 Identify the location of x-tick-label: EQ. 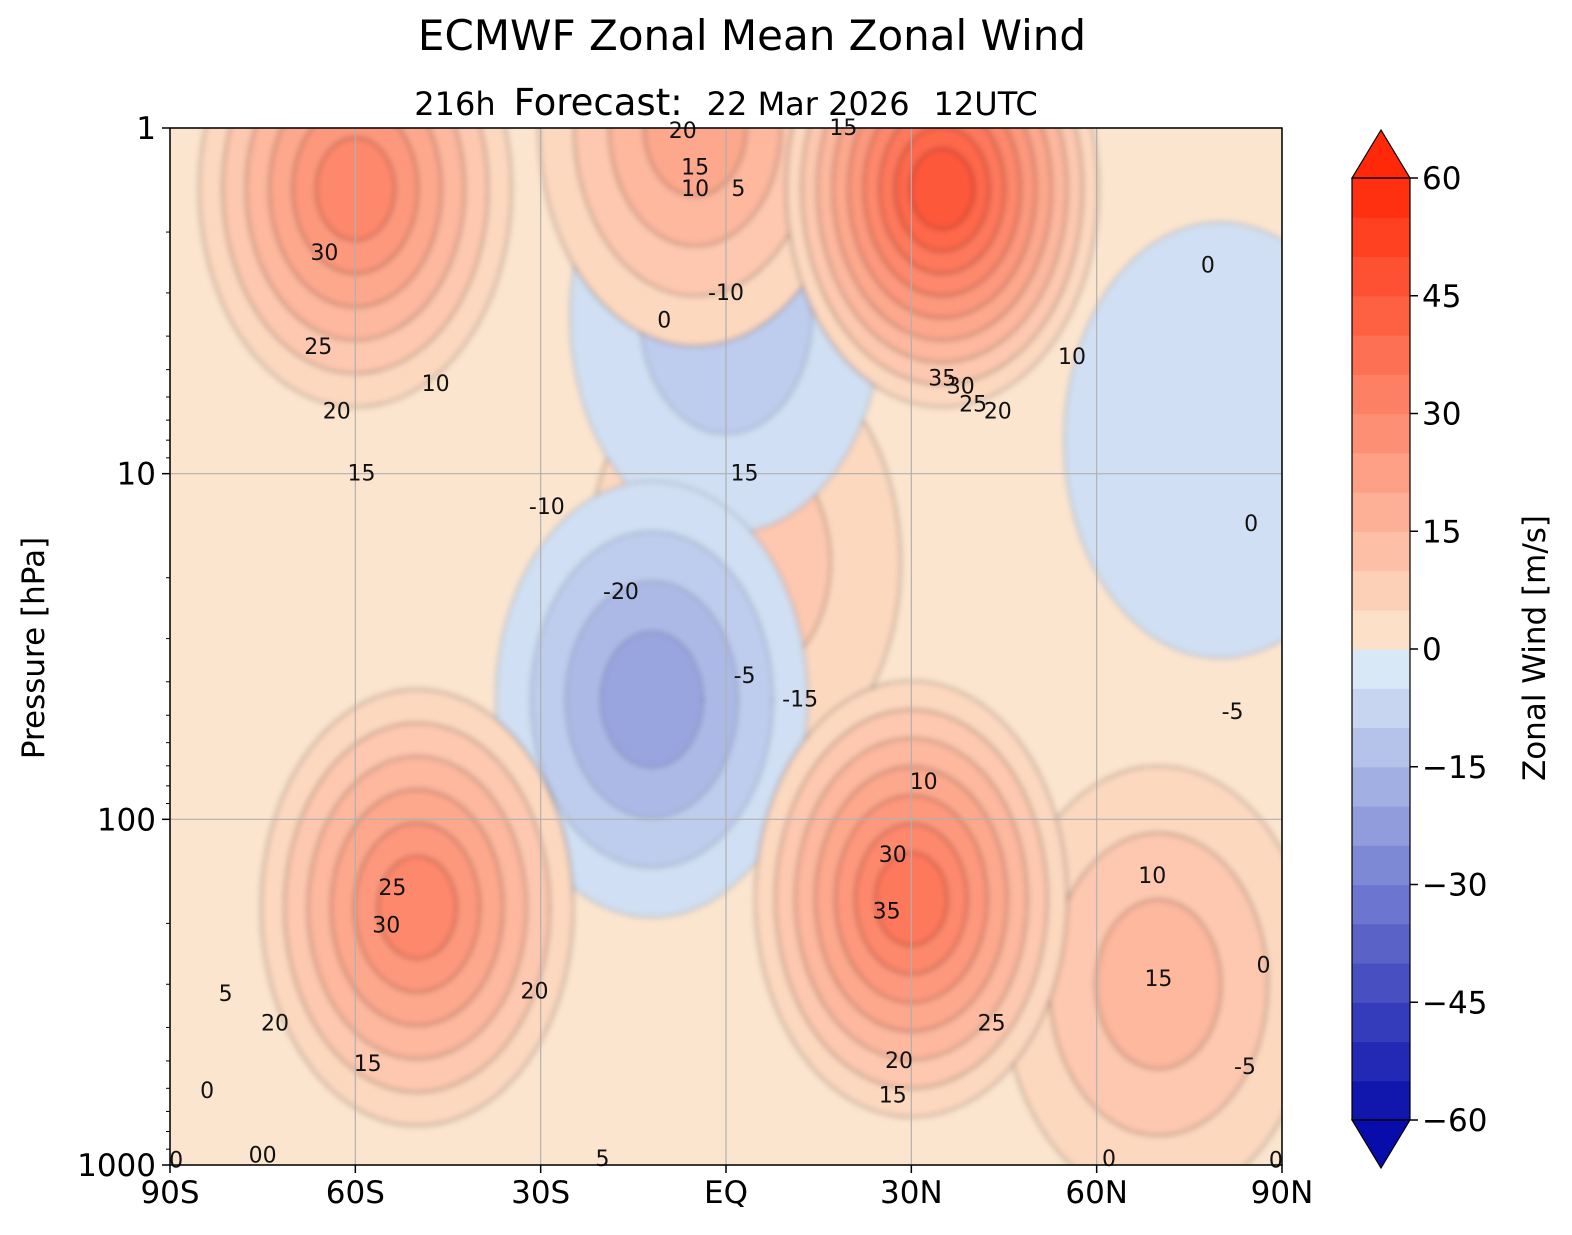
(726, 1193).